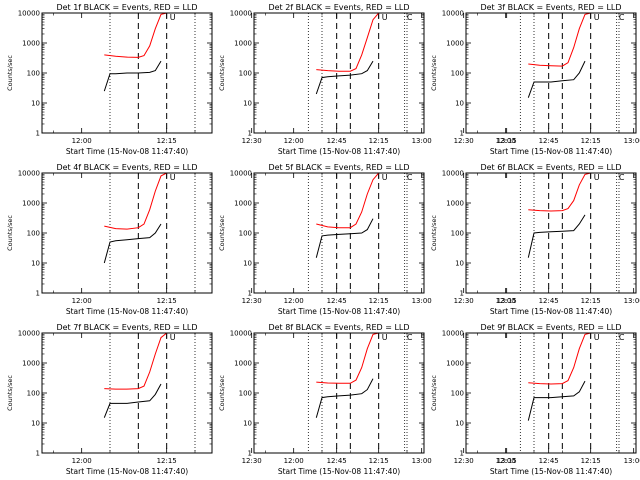 The image size is (640, 480). I want to click on panel-title: Det 9f BLACK = Events, RED = LLD, so click(550, 327).